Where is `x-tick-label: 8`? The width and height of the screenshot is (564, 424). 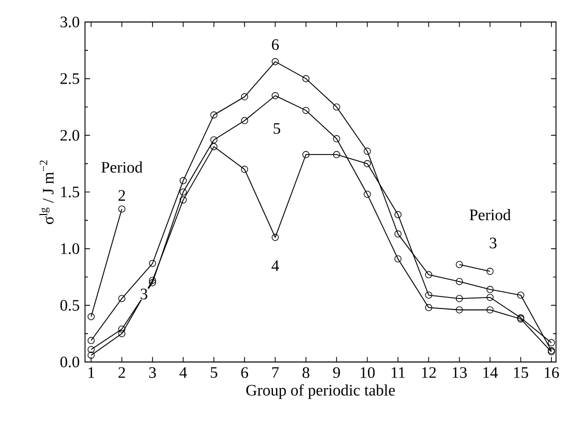 x-tick-label: 8 is located at coordinates (306, 372).